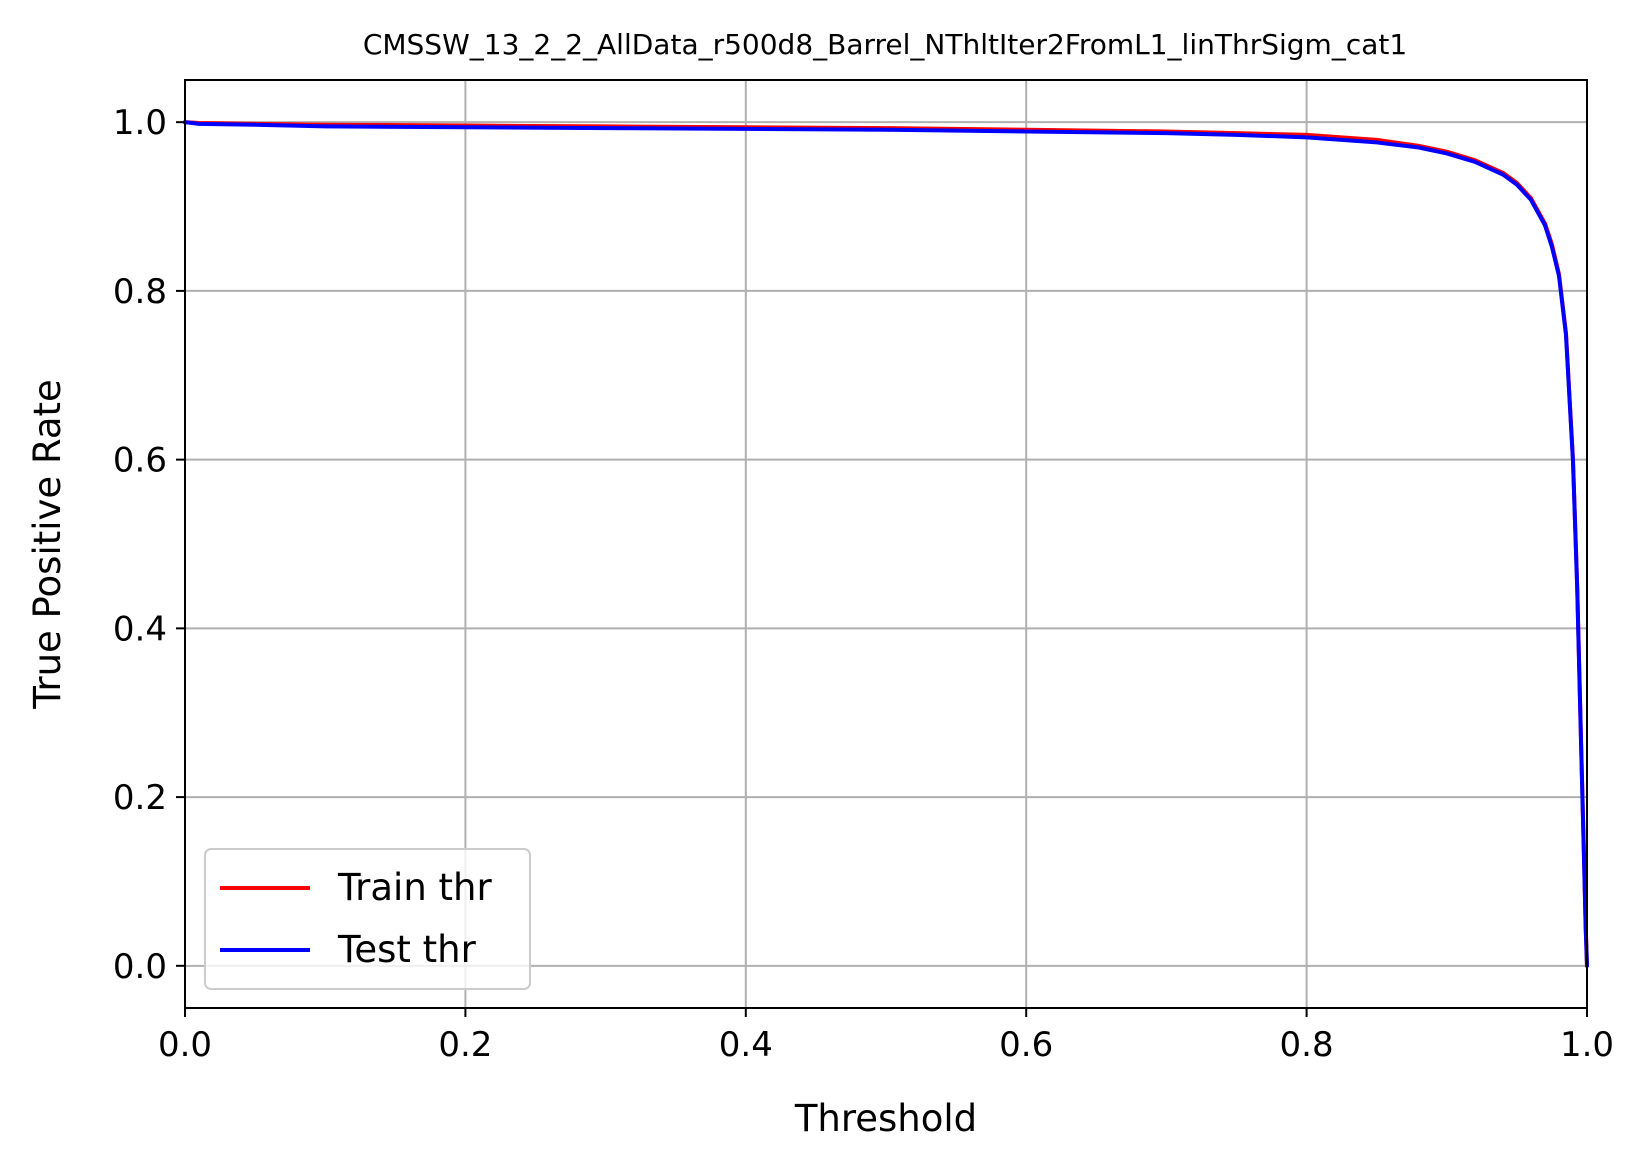  Describe the element at coordinates (185, 1045) in the screenshot. I see `x-tick-label: 0.0` at that location.